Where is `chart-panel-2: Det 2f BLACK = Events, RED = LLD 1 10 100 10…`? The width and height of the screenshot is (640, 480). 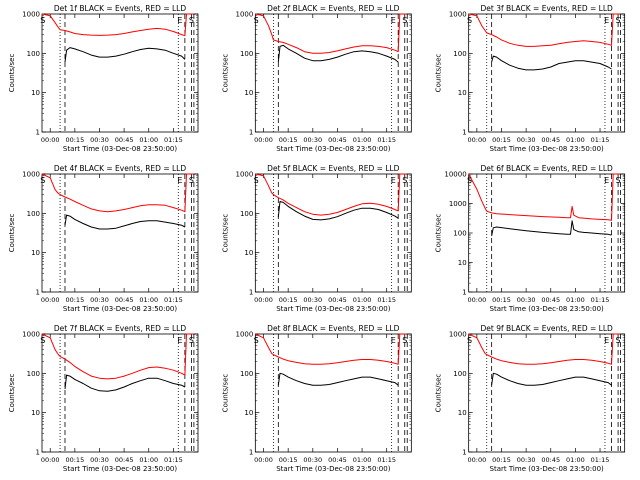
chart-panel-2: Det 2f BLACK = Events, RED = LLD 1 10 100 10… is located at coordinates (316, 78).